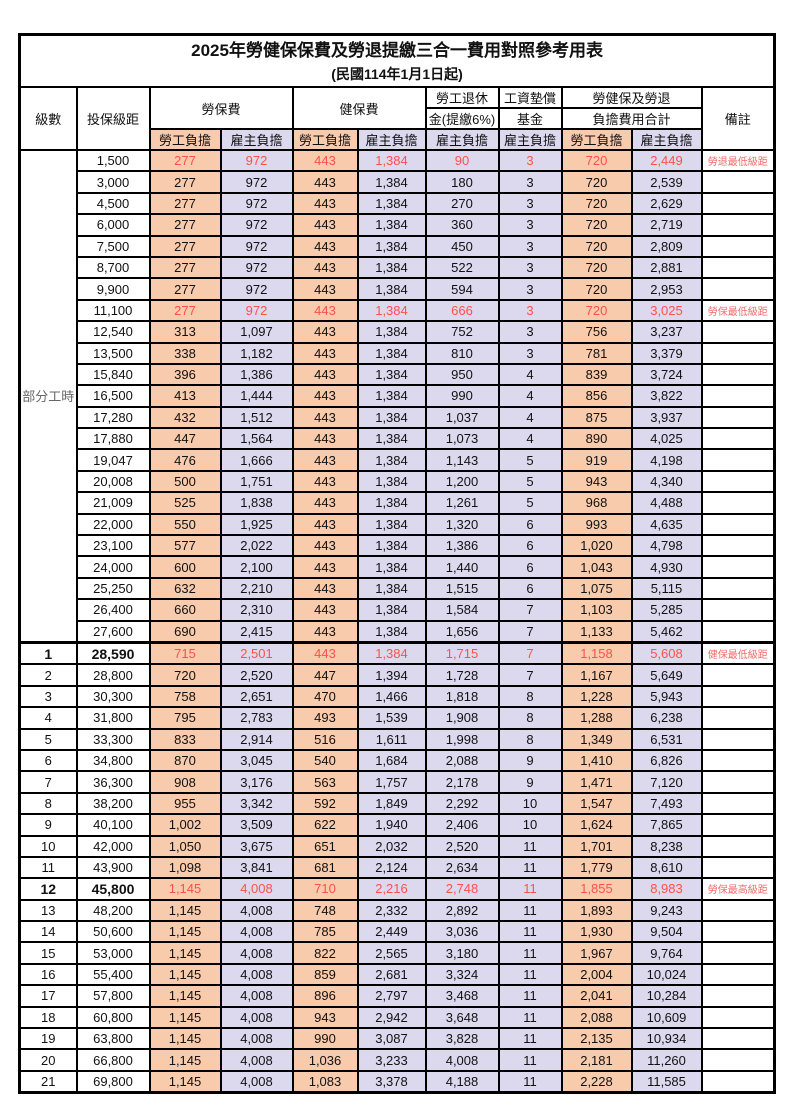 The image size is (791, 1120). I want to click on cell-pension-employer: 1,200, so click(462, 481).